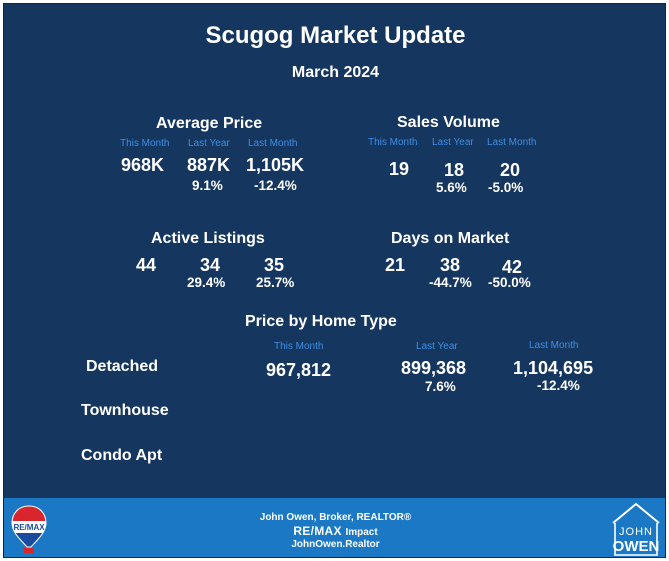  I want to click on average-price-last-month-change: -12.4%, so click(275, 185).